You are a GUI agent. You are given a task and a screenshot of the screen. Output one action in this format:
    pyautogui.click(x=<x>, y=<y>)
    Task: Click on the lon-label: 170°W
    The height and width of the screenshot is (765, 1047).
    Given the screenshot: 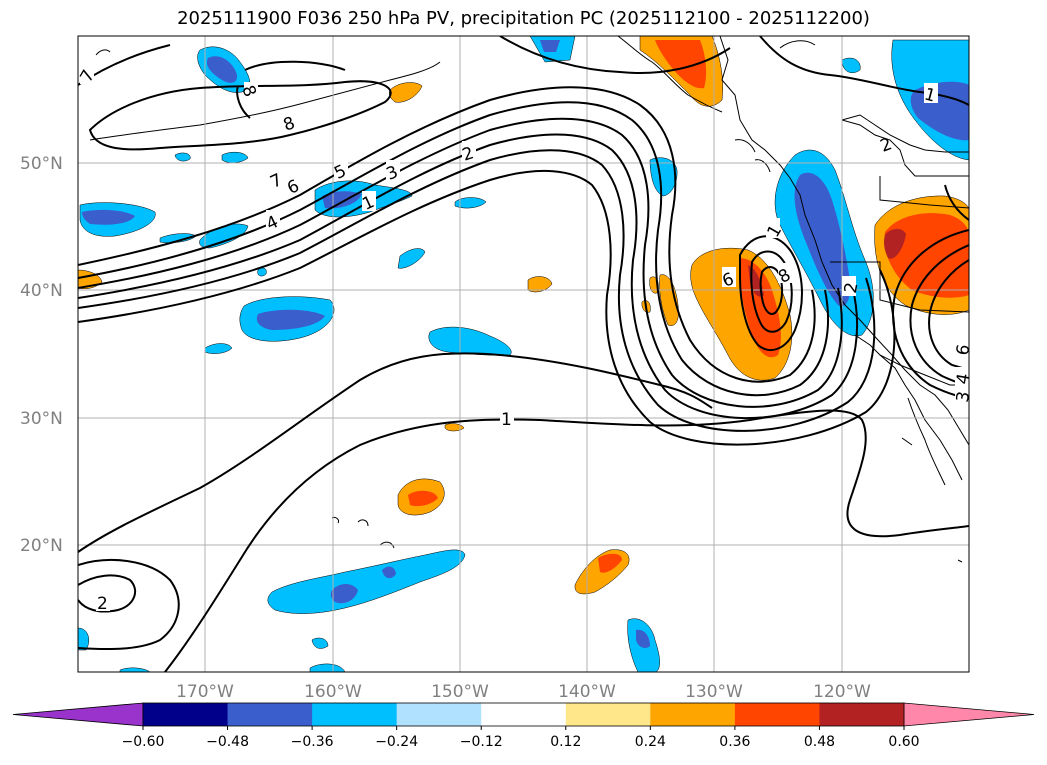 What is the action you would take?
    pyautogui.click(x=205, y=692)
    